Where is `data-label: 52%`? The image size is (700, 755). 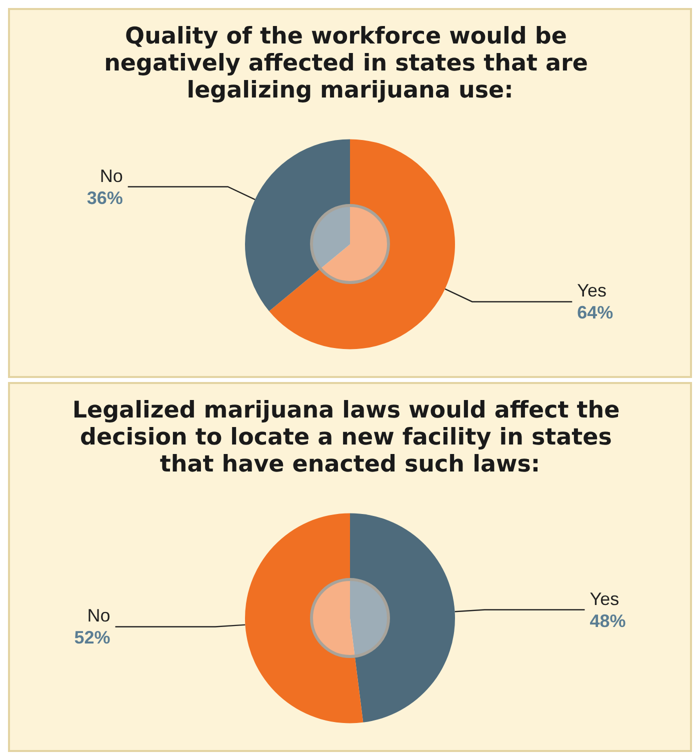
data-label: 52% is located at coordinates (92, 638).